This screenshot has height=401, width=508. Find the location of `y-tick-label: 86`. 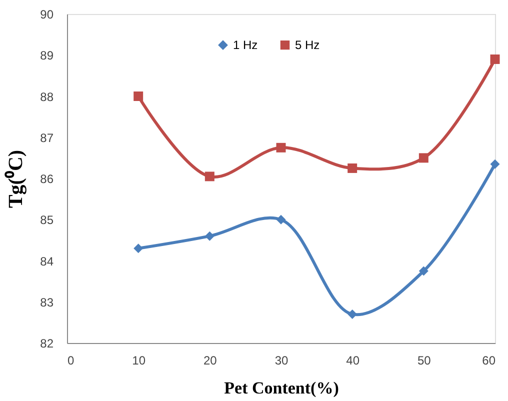

y-tick-label: 86 is located at coordinates (47, 179).